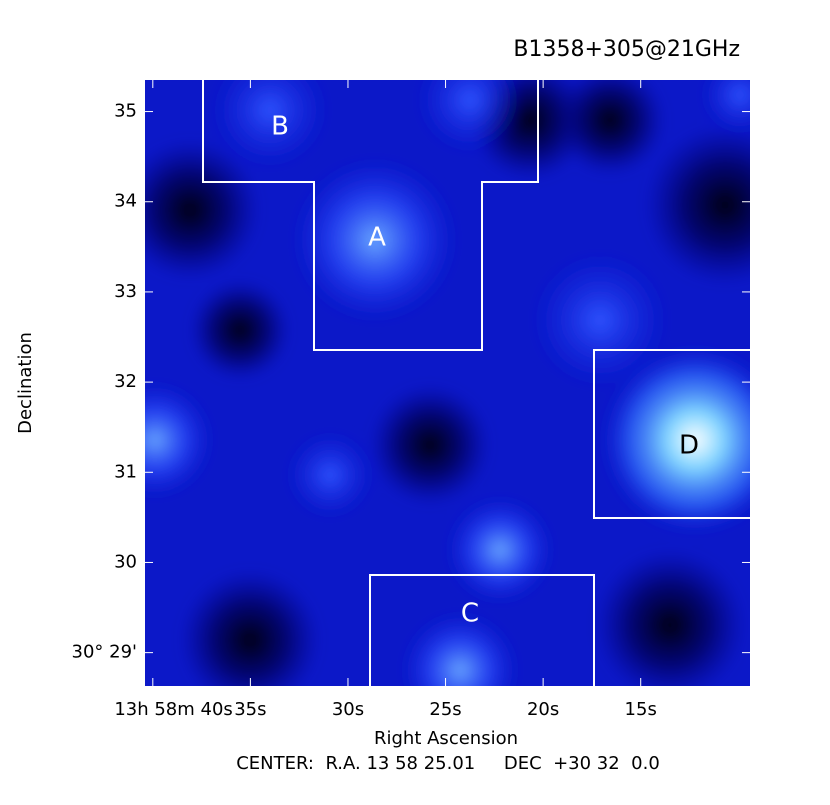  What do you see at coordinates (125, 111) in the screenshot?
I see `y-tick-label: 35` at bounding box center [125, 111].